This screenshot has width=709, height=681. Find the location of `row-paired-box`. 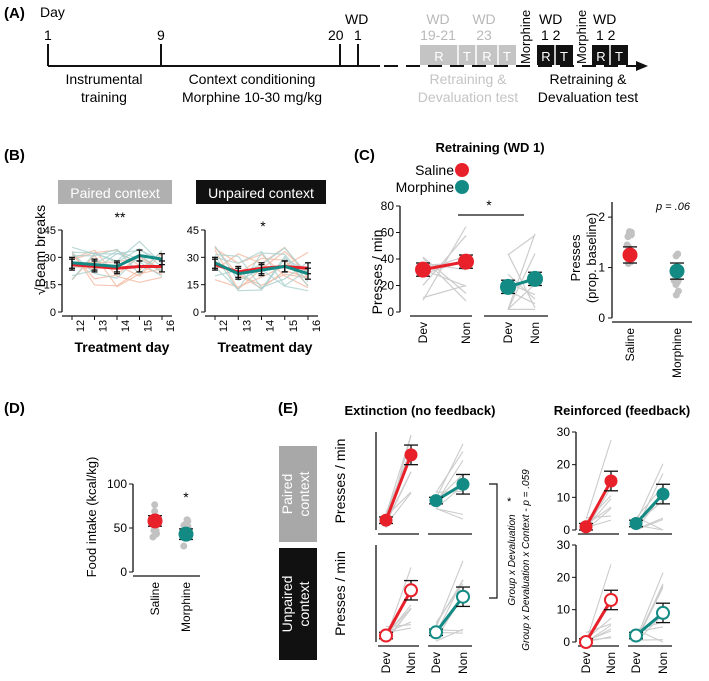

row-paired-box is located at coordinates (298, 494).